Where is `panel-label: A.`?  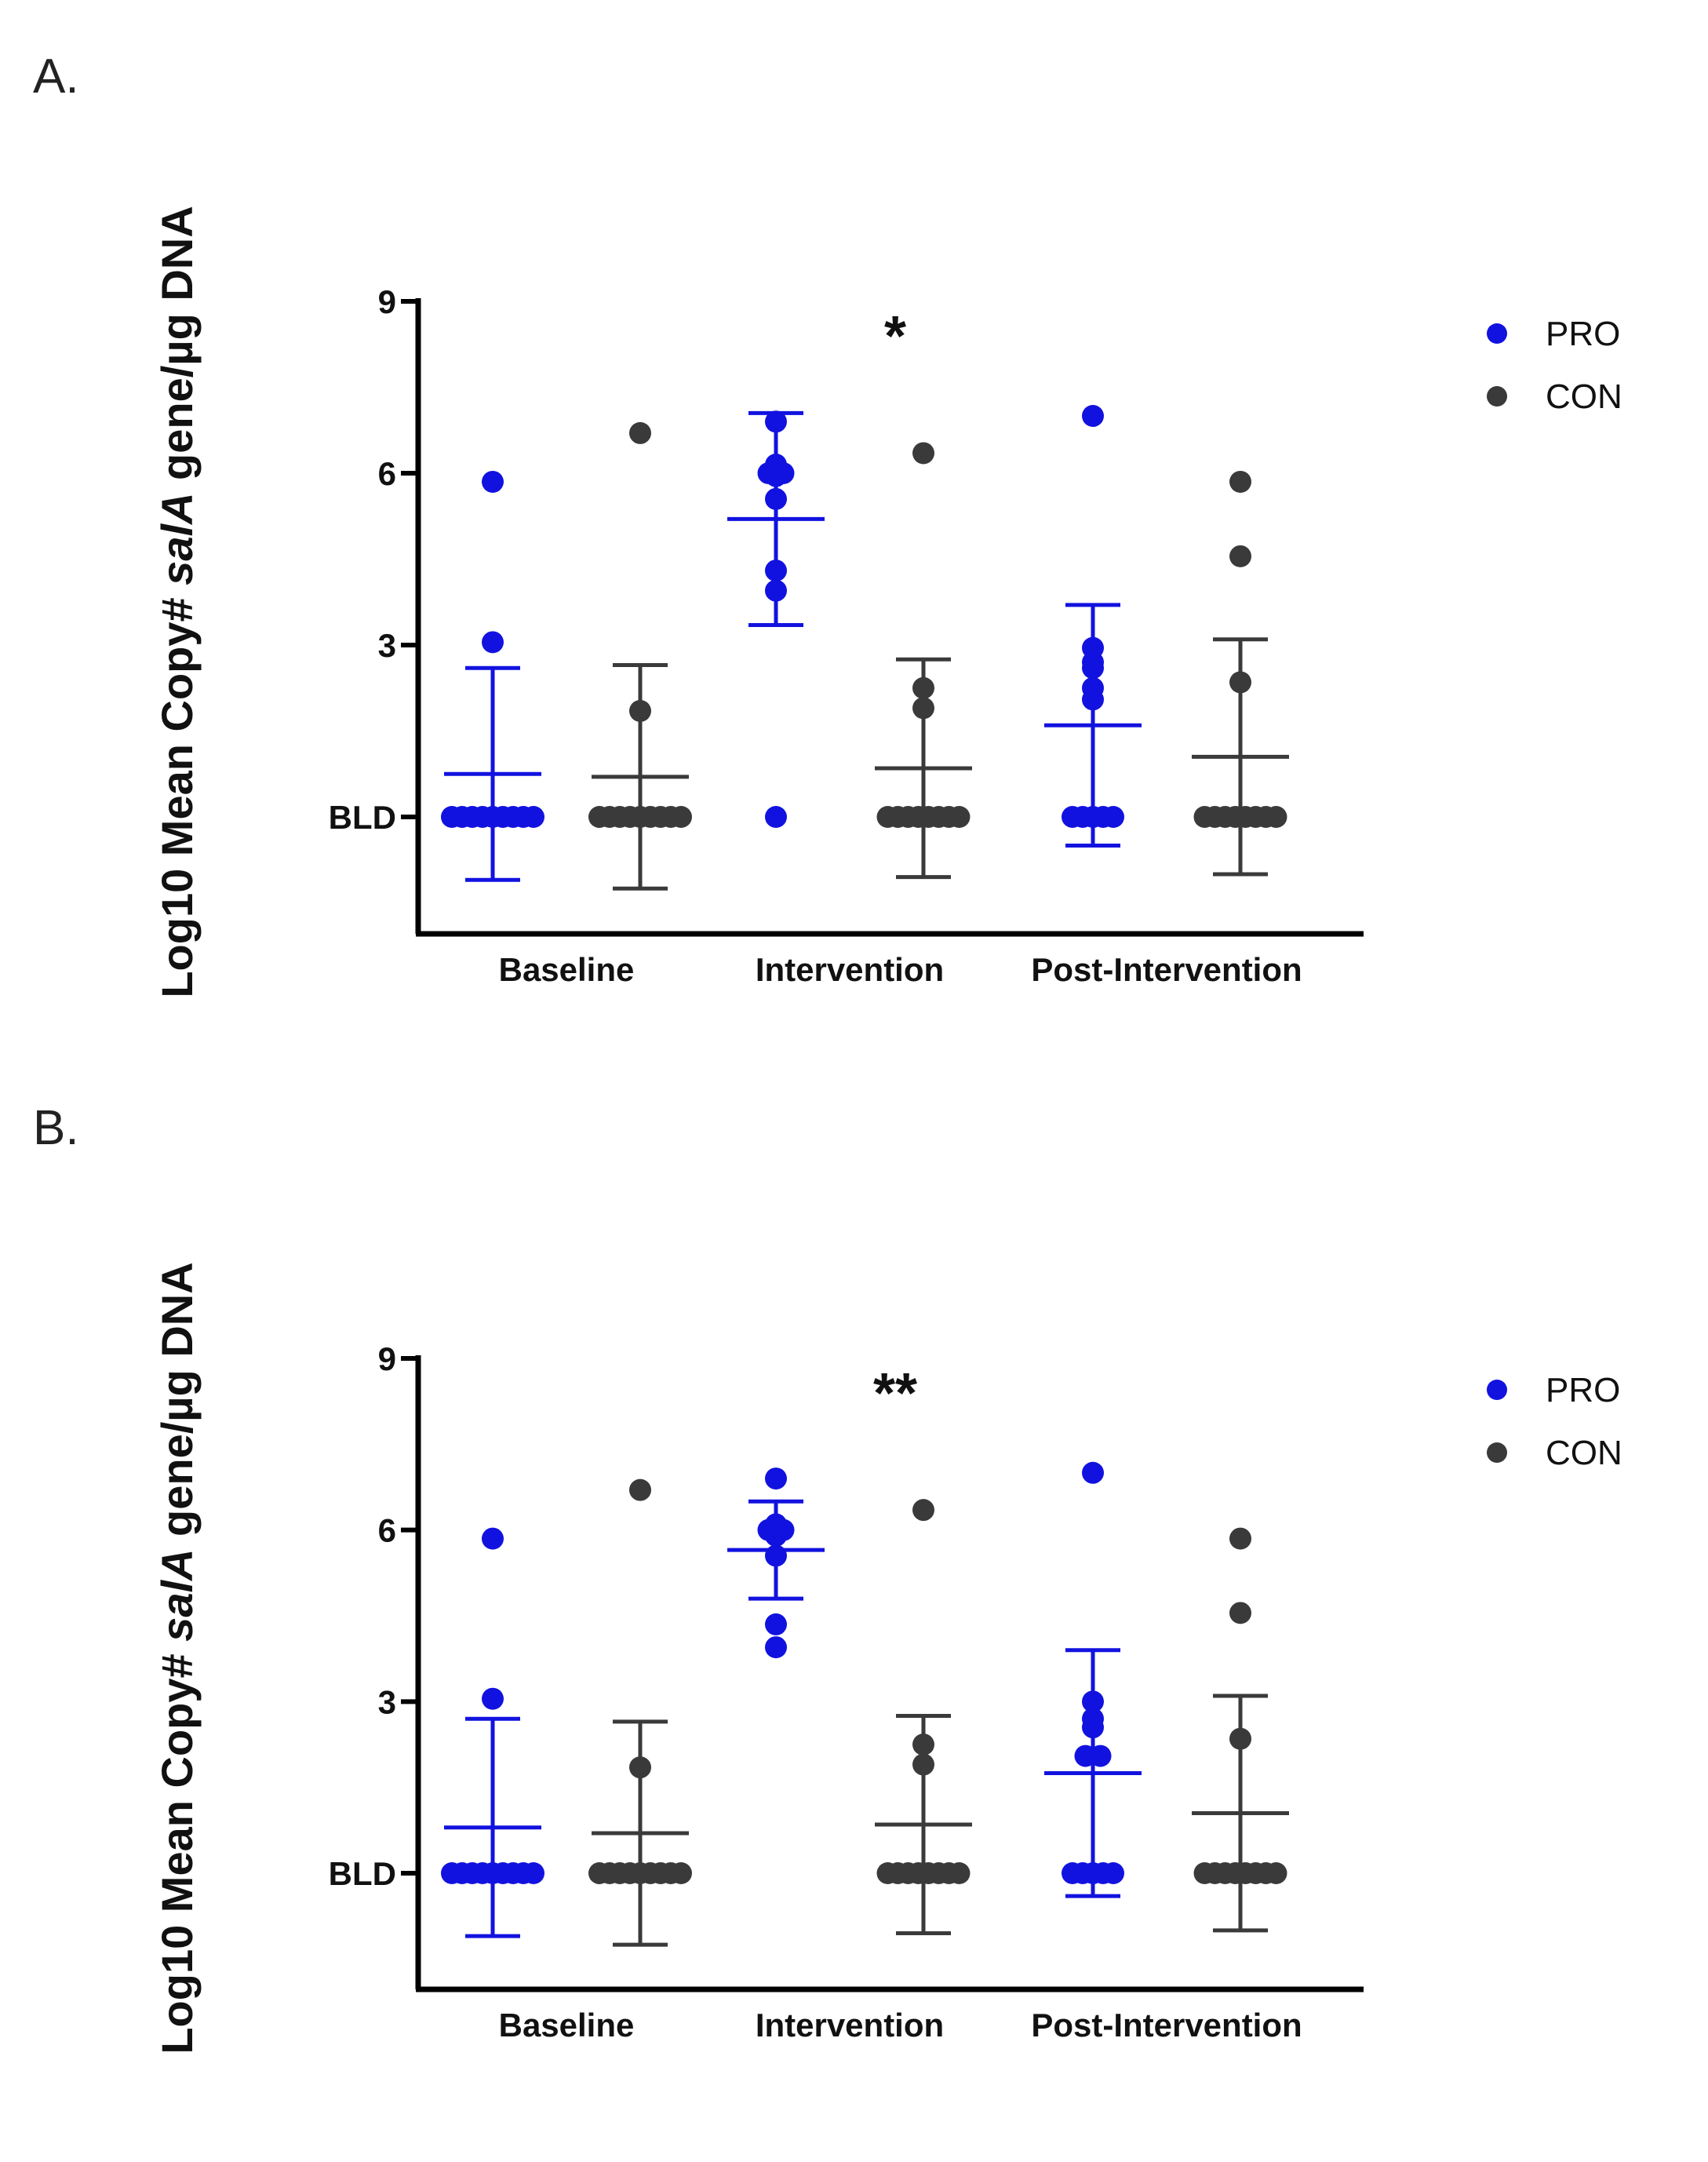
panel-label: A. is located at coordinates (56, 76).